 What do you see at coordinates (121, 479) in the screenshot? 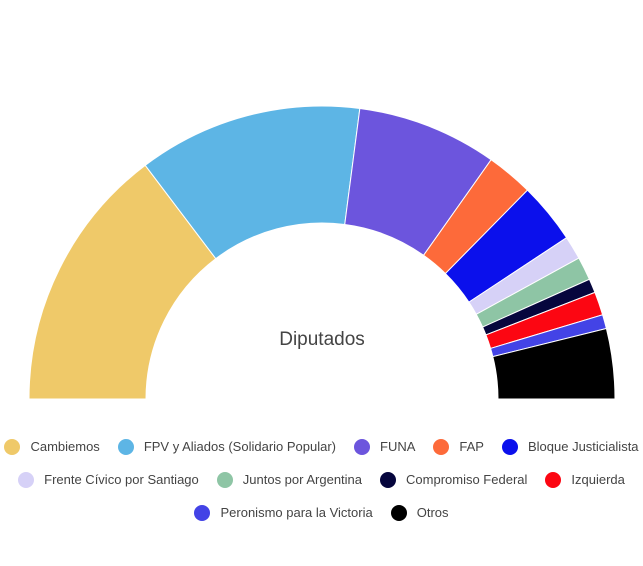
I see `legend-label: Frente Cívico por Santiago` at bounding box center [121, 479].